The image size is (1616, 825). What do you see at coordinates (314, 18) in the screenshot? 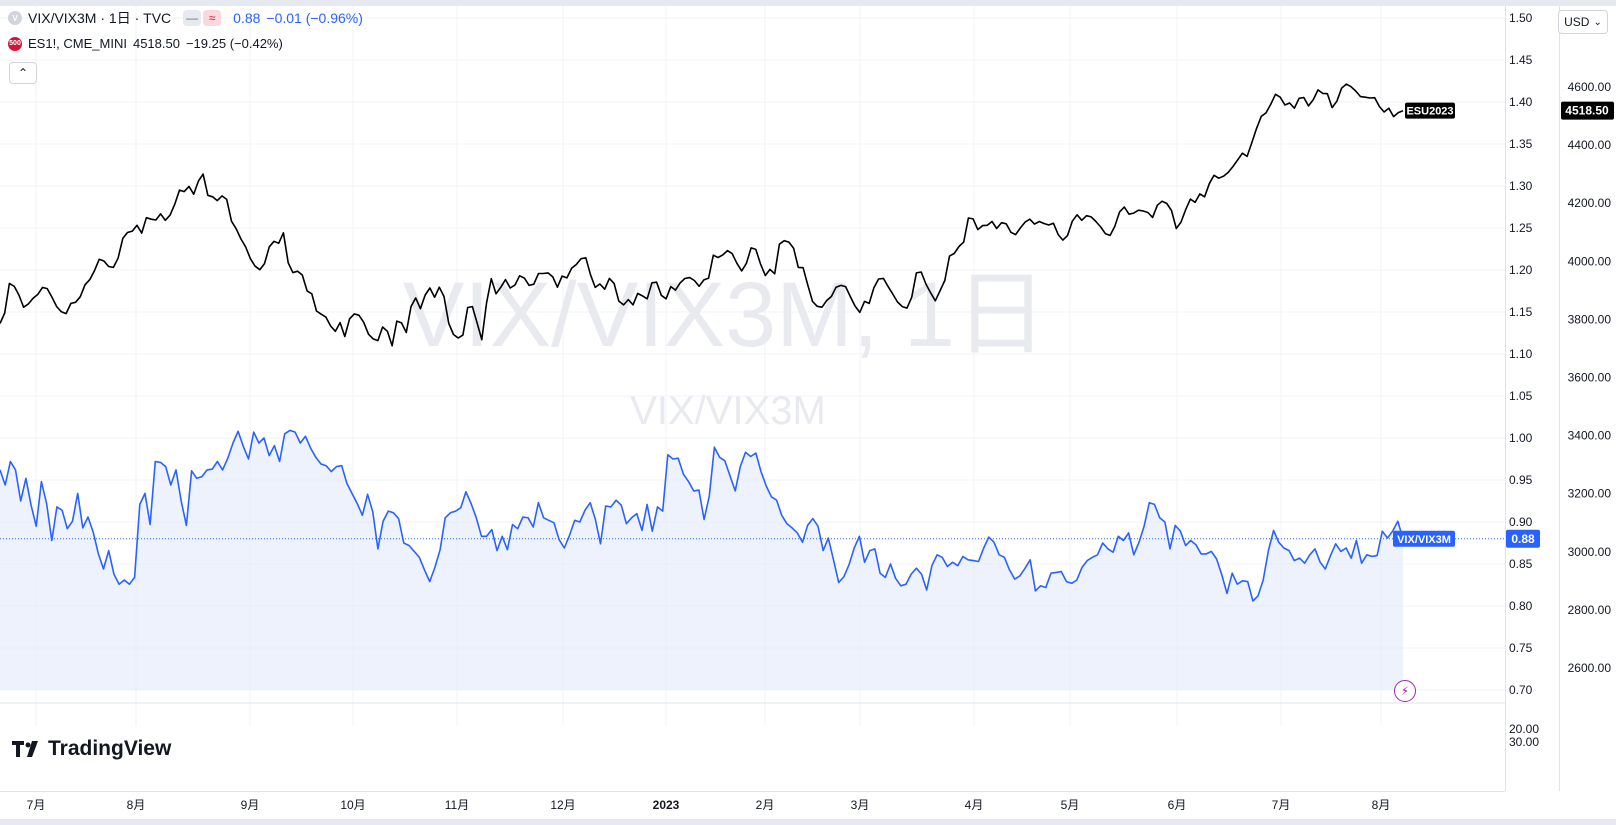
I see `main-change-value: −0.01 (−0.96%)` at bounding box center [314, 18].